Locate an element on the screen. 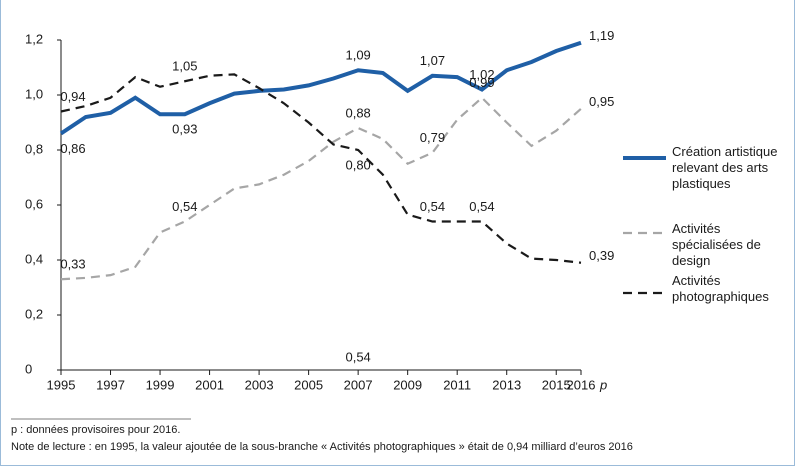 The image size is (795, 466). x-tick-label: 2005 is located at coordinates (308, 384).